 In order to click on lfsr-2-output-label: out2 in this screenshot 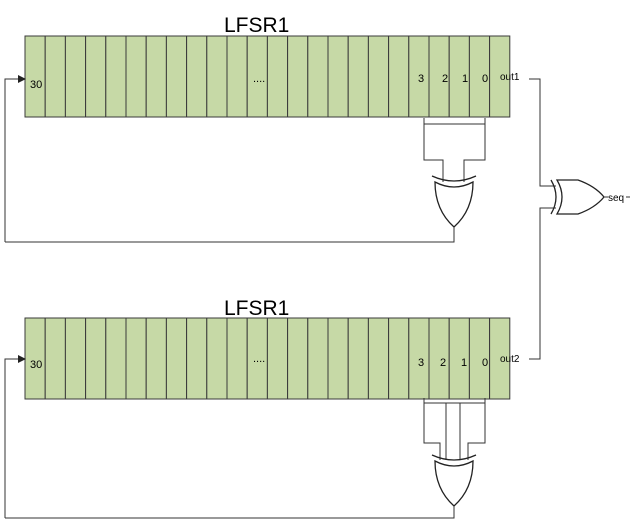, I will do `click(510, 359)`.